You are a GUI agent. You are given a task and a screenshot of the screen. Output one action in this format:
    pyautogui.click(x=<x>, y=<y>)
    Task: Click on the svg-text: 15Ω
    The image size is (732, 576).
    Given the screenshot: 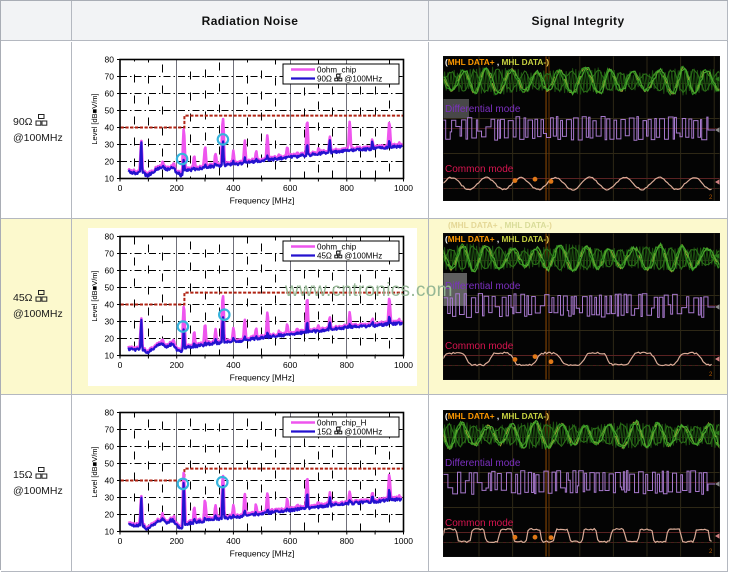 What is the action you would take?
    pyautogui.click(x=324, y=432)
    